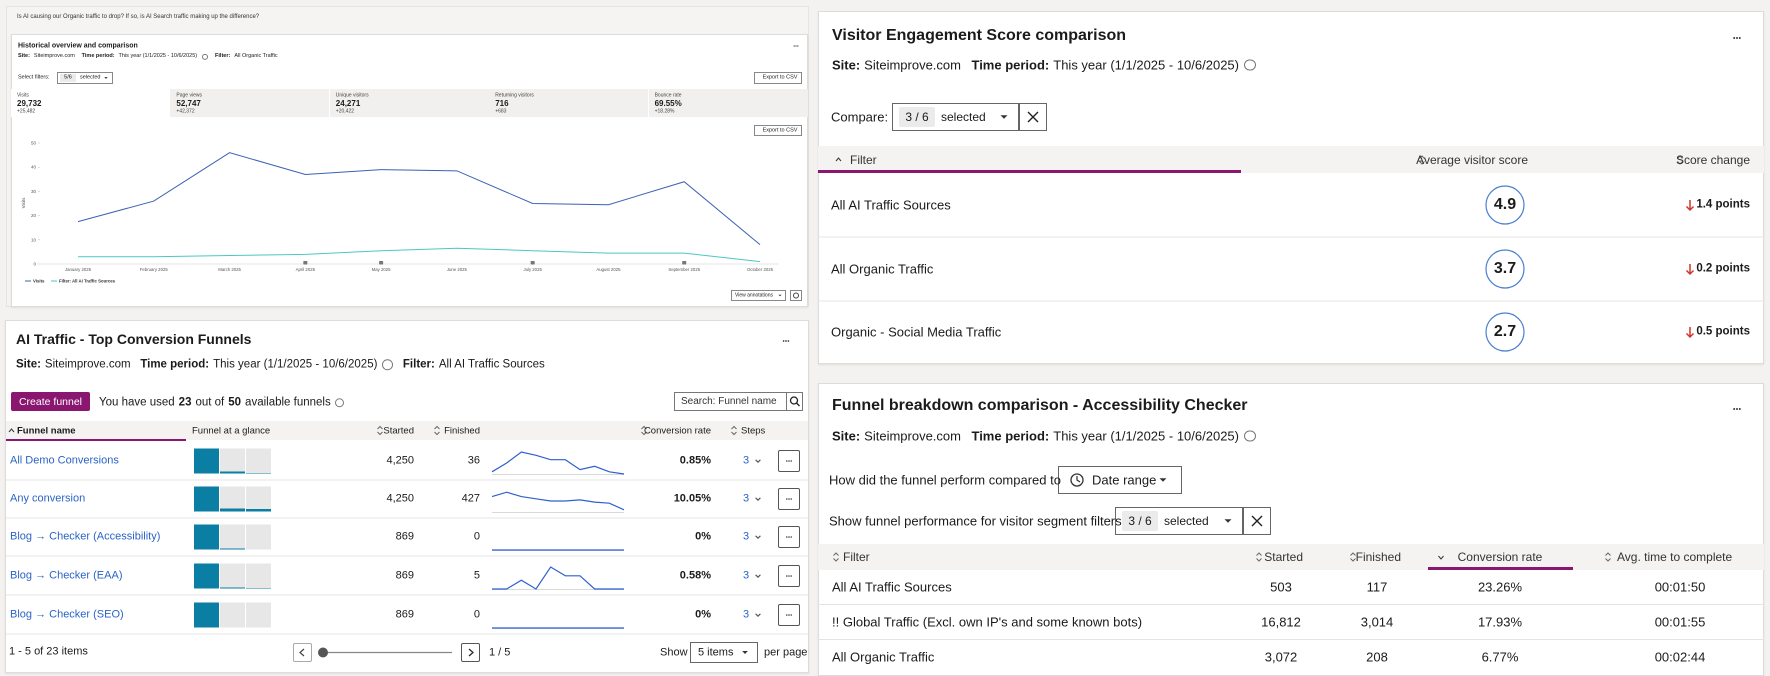 The image size is (1770, 676). I want to click on table-cell: 00:01:50, so click(1680, 587).